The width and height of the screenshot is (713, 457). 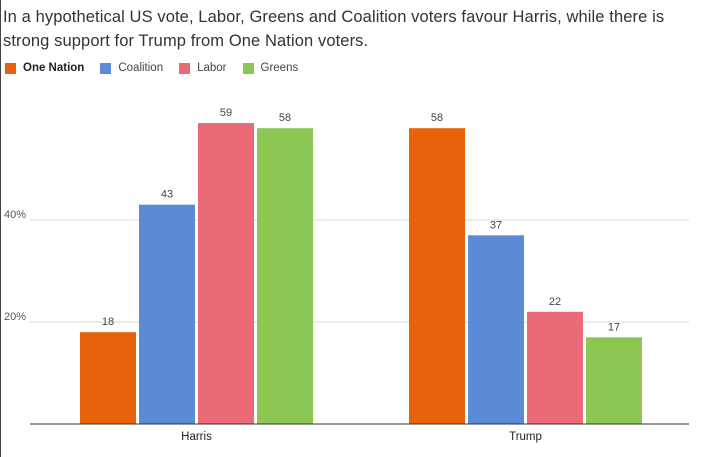 What do you see at coordinates (15, 317) in the screenshot?
I see `y-tick-label-20: 20%` at bounding box center [15, 317].